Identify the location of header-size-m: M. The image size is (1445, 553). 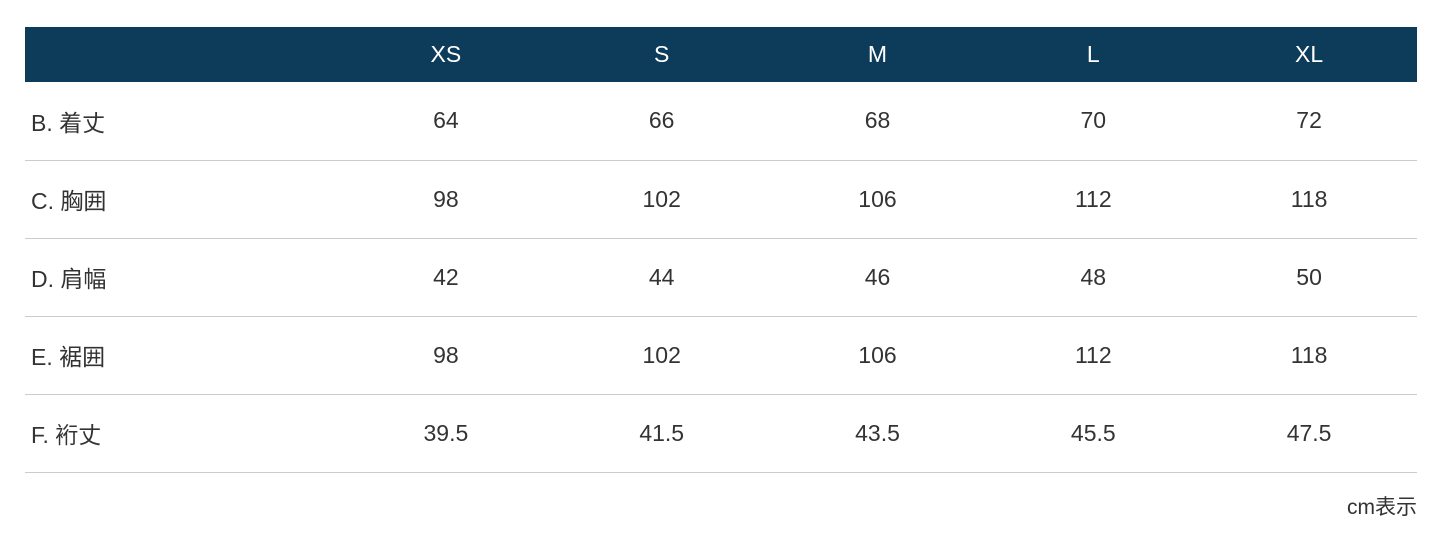
(877, 54).